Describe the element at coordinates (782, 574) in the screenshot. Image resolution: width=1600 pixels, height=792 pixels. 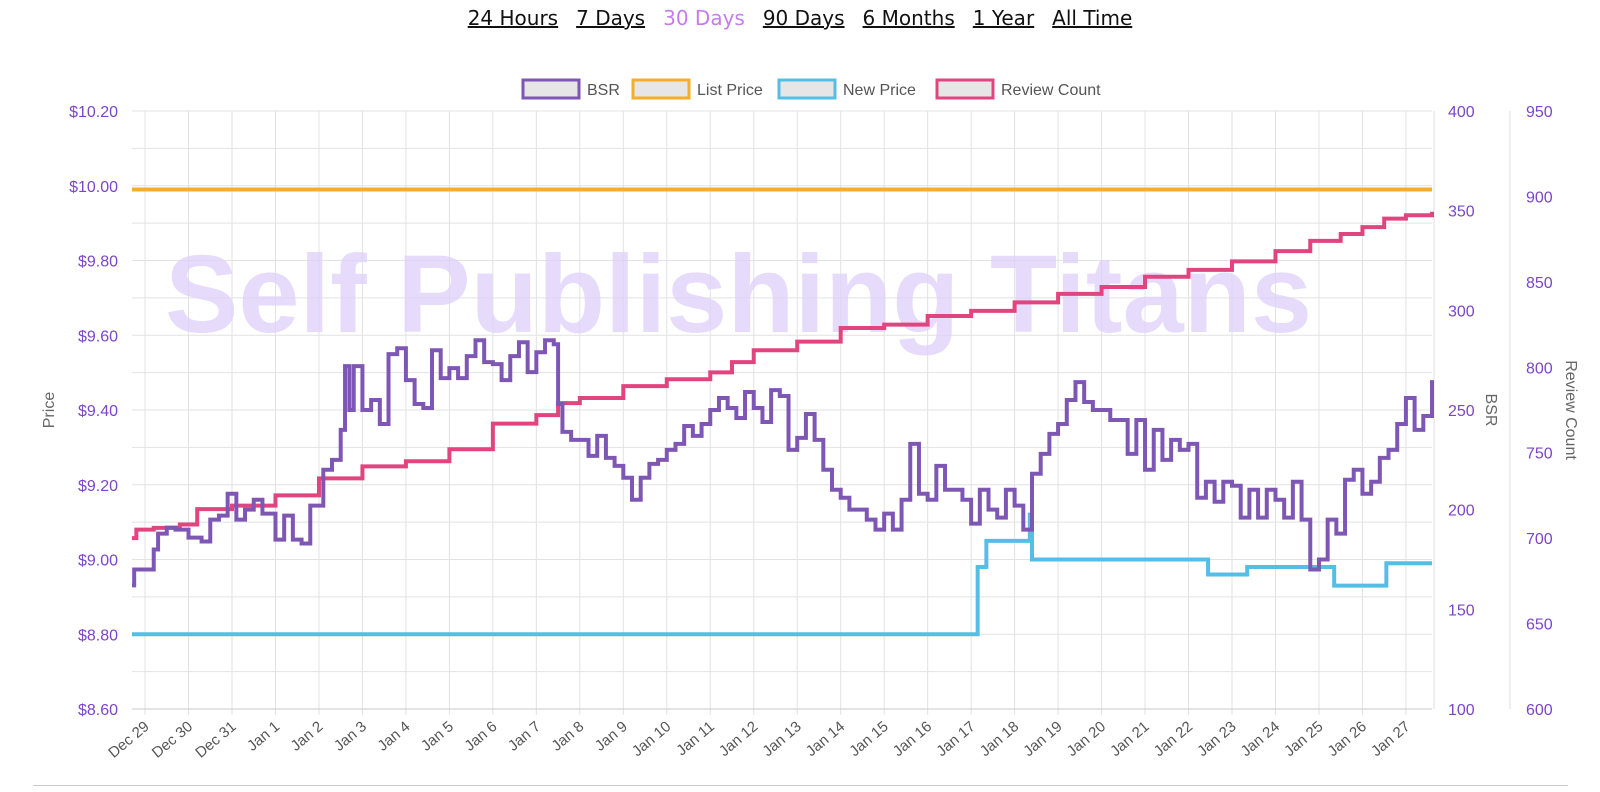
I see `series-line-new-price` at that location.